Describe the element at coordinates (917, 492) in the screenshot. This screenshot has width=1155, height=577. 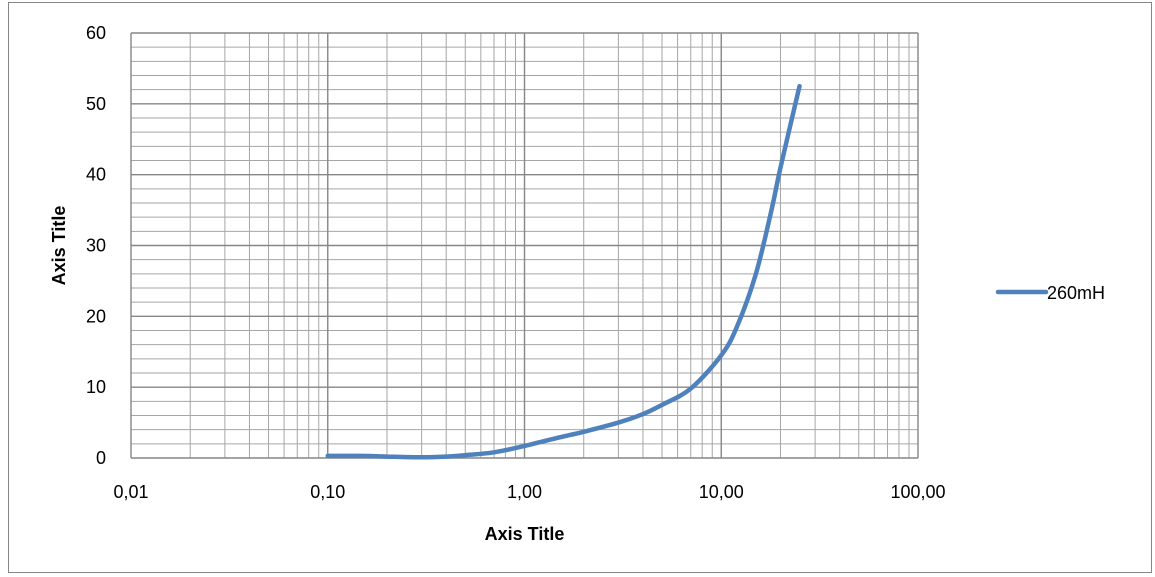
I see `x-tick-label: 100,00` at that location.